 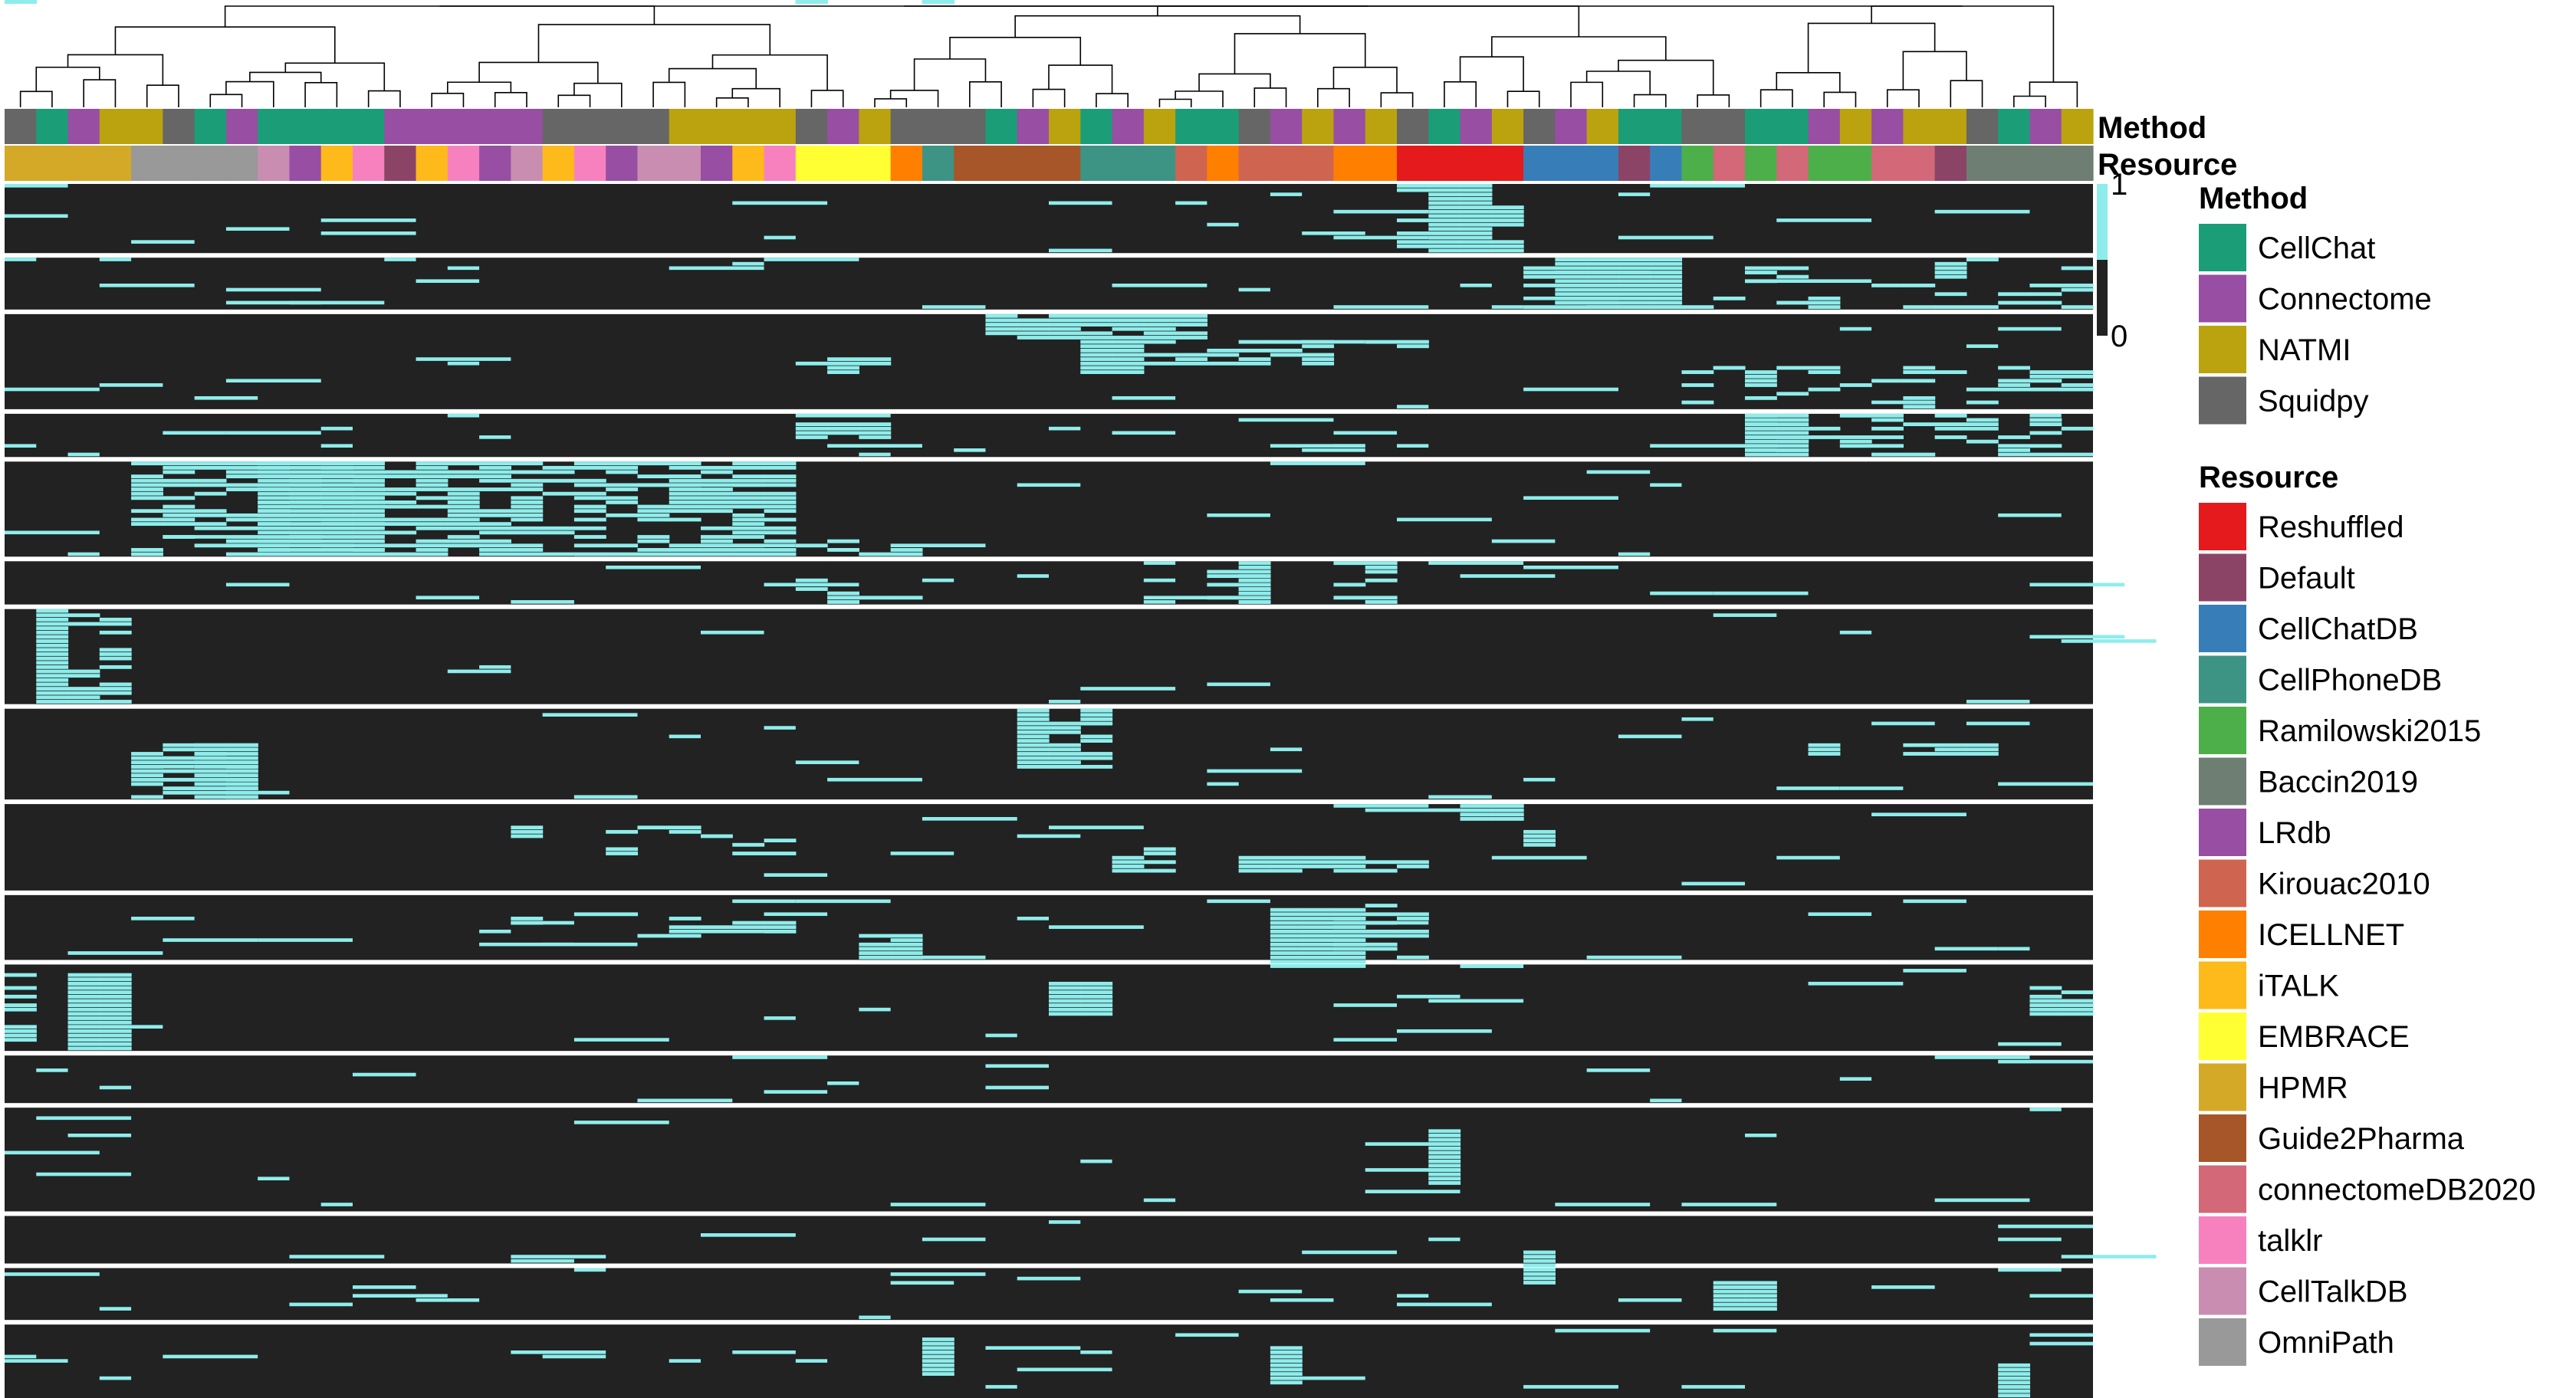 I want to click on method-legend-title: Method, so click(x=2253, y=198).